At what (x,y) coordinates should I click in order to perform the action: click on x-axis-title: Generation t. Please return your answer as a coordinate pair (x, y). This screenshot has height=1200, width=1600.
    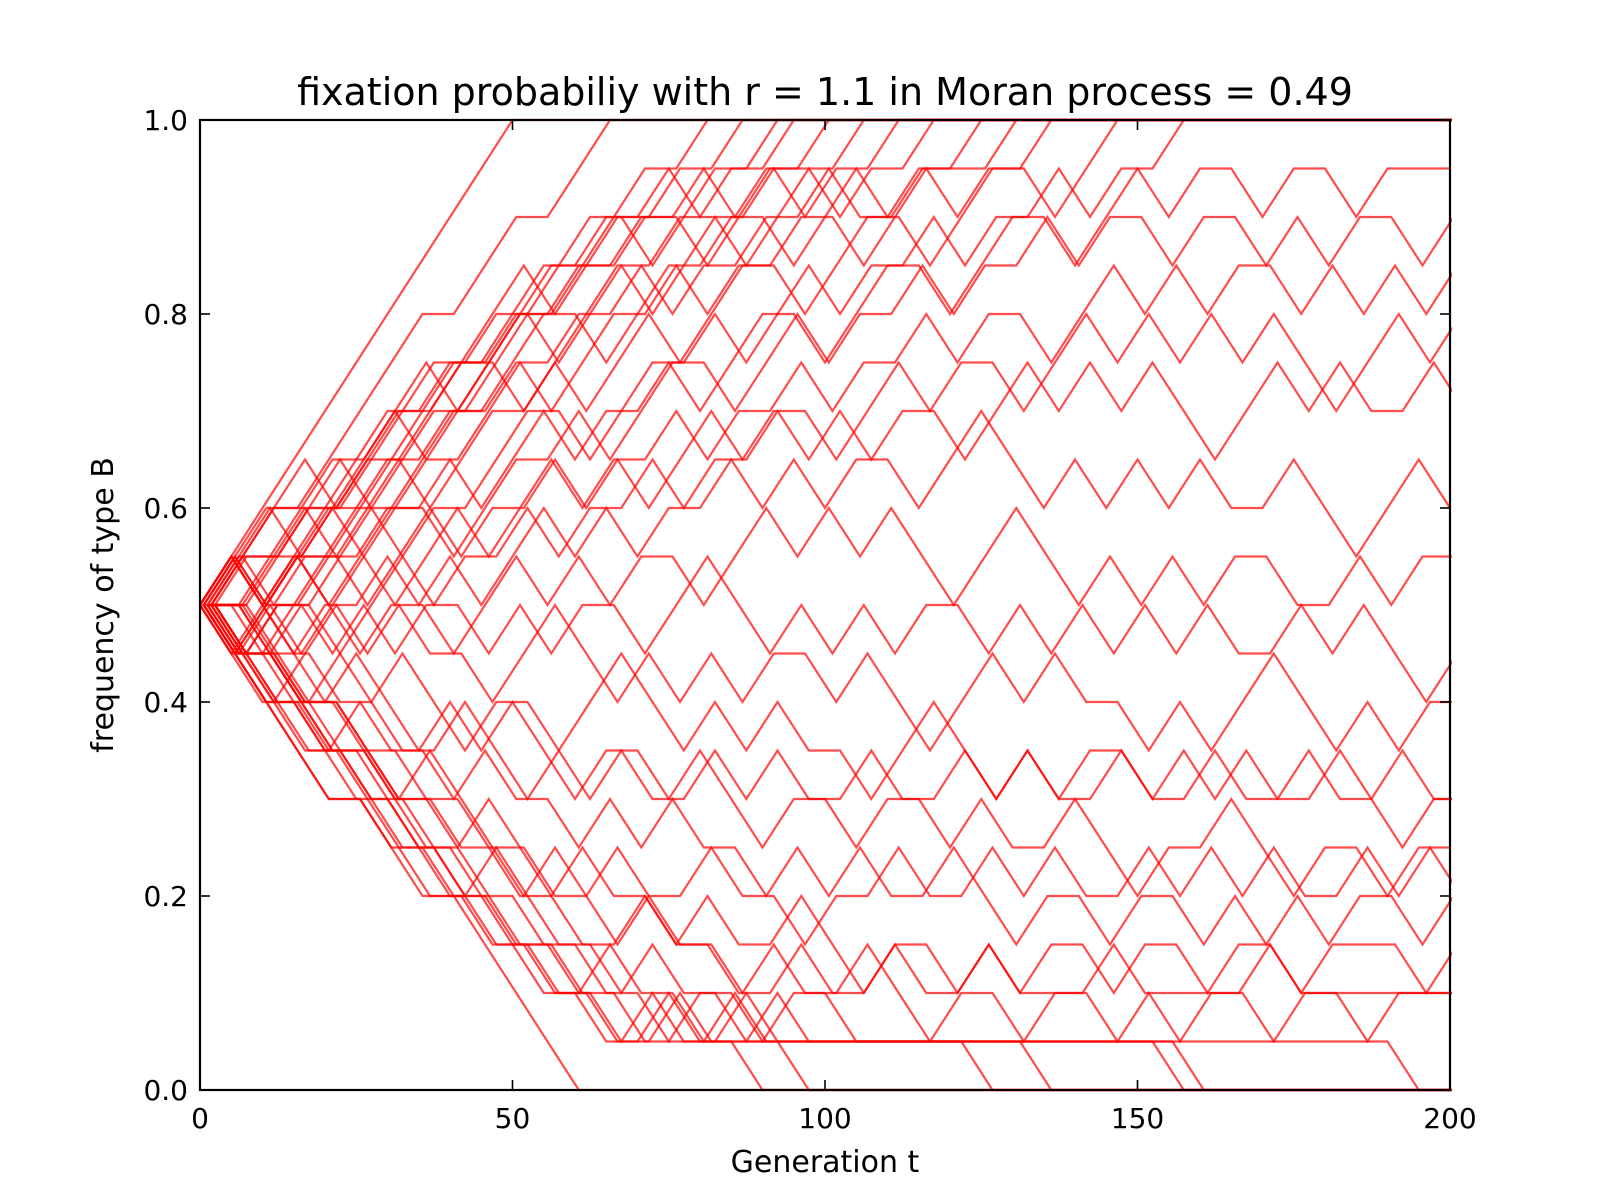
    Looking at the image, I should click on (825, 1162).